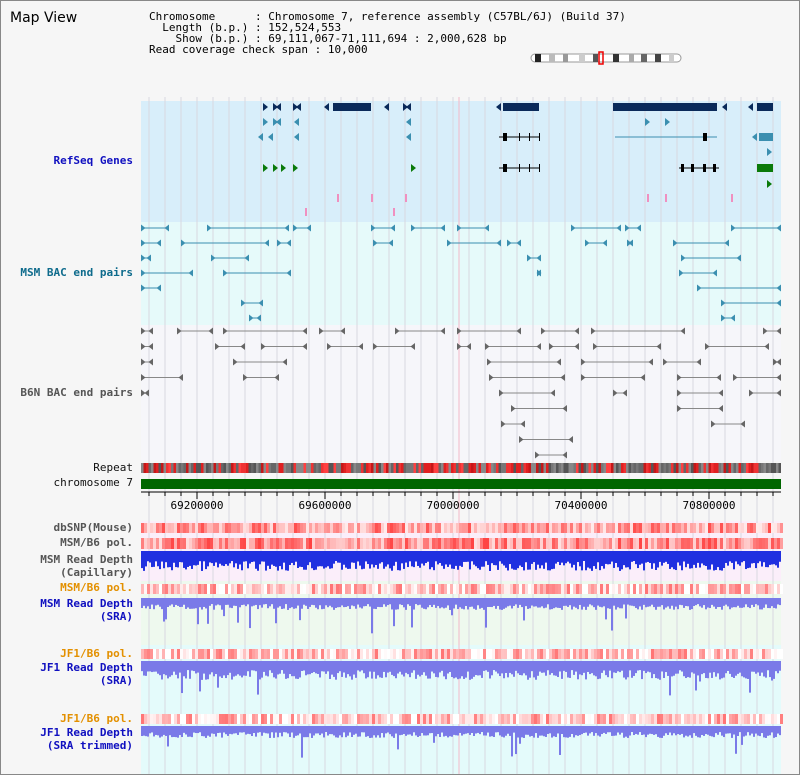 The image size is (800, 775). I want to click on track-label-chromosome: chromosome 7, so click(93, 482).